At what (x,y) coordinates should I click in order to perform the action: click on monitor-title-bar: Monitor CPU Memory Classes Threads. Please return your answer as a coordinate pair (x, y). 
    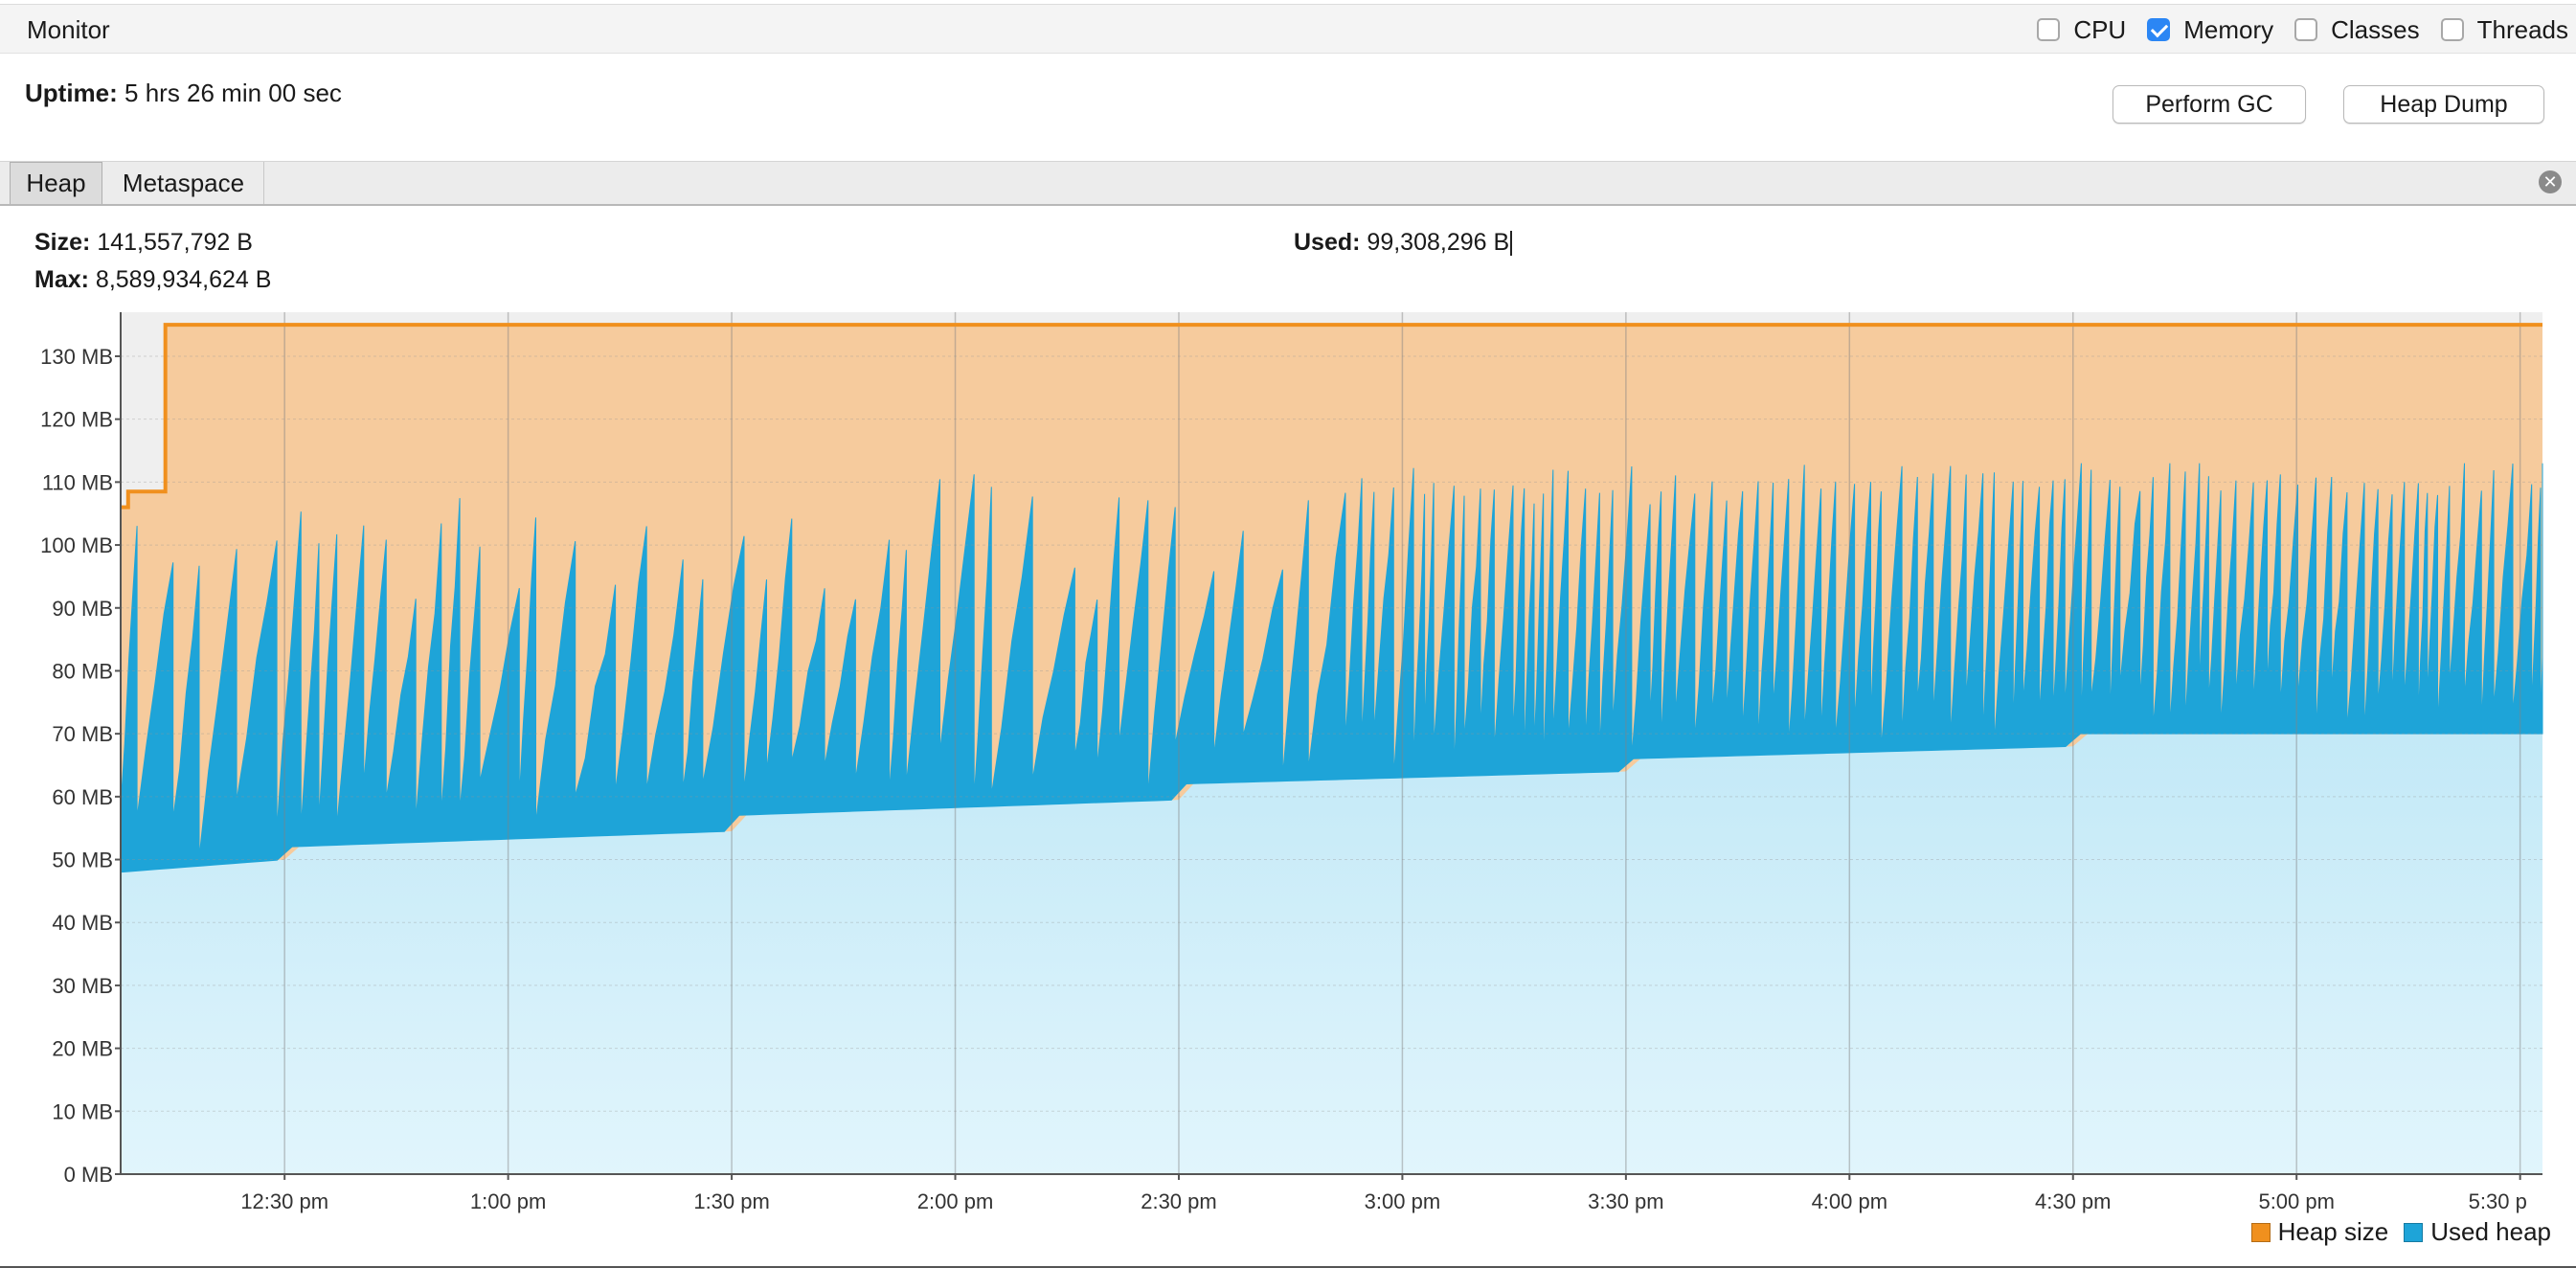
    Looking at the image, I should click on (1288, 29).